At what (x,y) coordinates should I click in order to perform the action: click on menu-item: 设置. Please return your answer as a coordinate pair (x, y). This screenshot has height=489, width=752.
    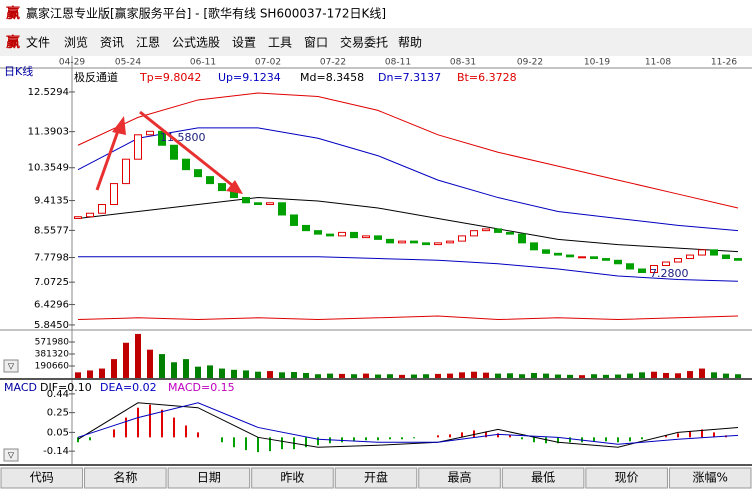
    Looking at the image, I should click on (244, 43).